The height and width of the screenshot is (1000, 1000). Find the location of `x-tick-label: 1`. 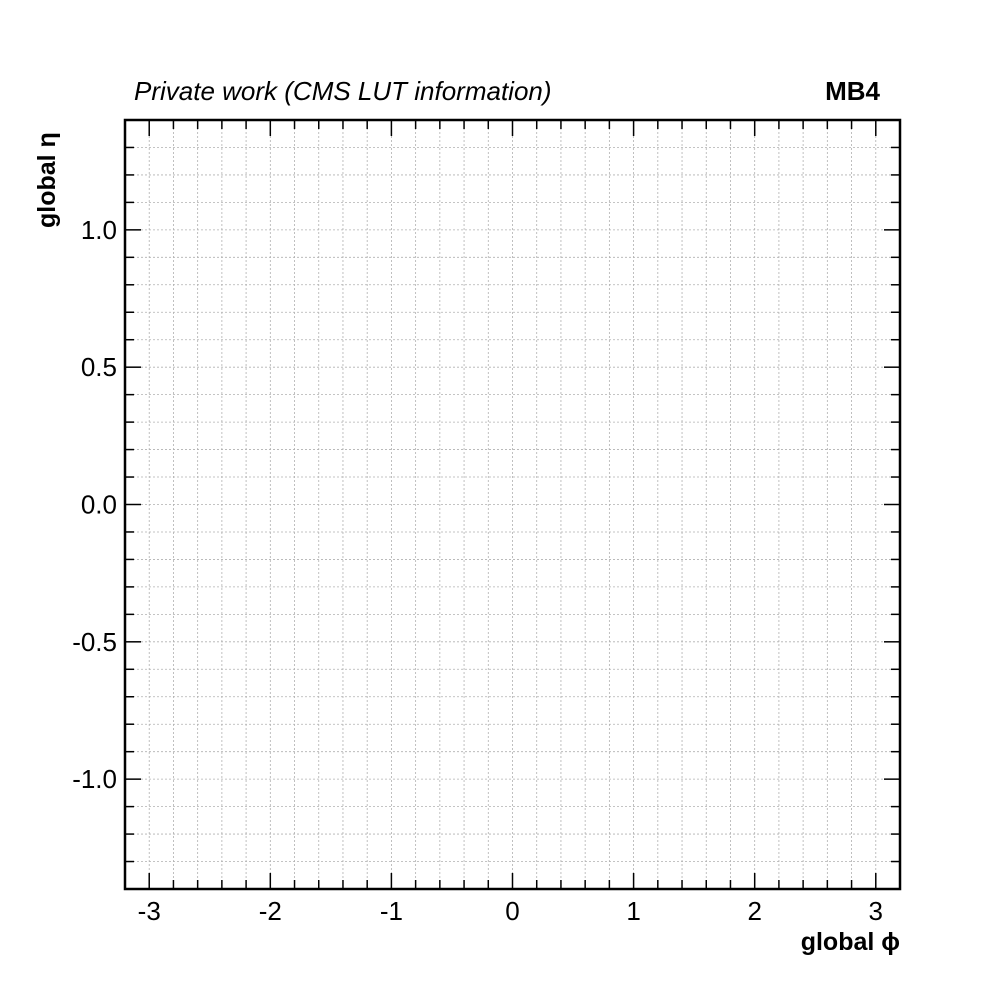

x-tick-label: 1 is located at coordinates (633, 911).